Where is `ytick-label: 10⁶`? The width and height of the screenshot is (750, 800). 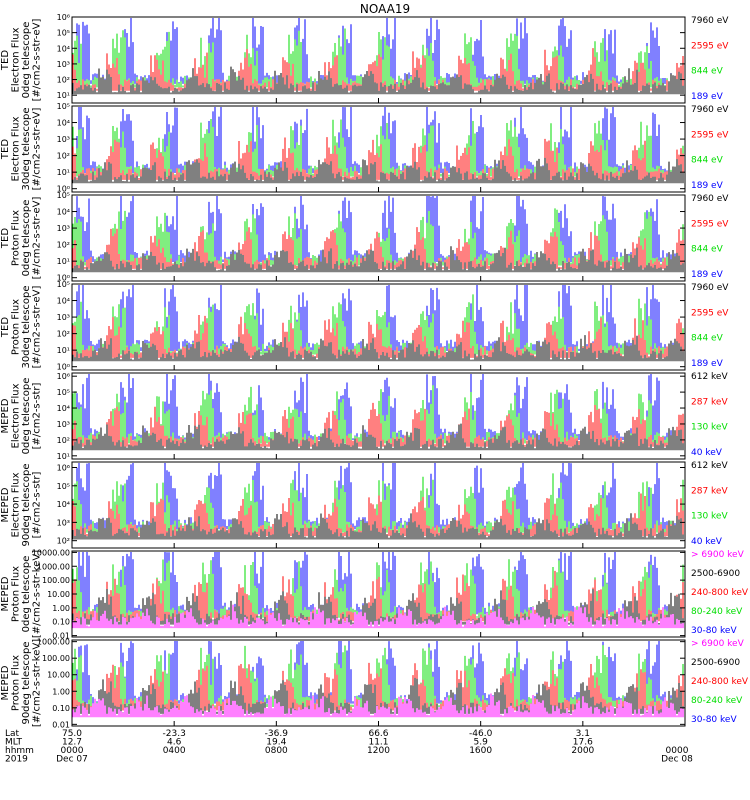
ytick-label: 10⁶ is located at coordinates (63, 467).